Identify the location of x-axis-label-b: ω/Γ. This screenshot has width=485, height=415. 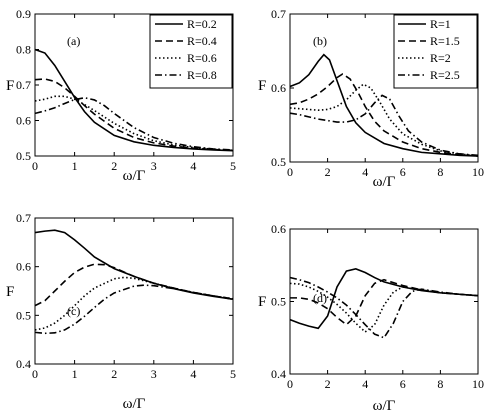
(384, 182).